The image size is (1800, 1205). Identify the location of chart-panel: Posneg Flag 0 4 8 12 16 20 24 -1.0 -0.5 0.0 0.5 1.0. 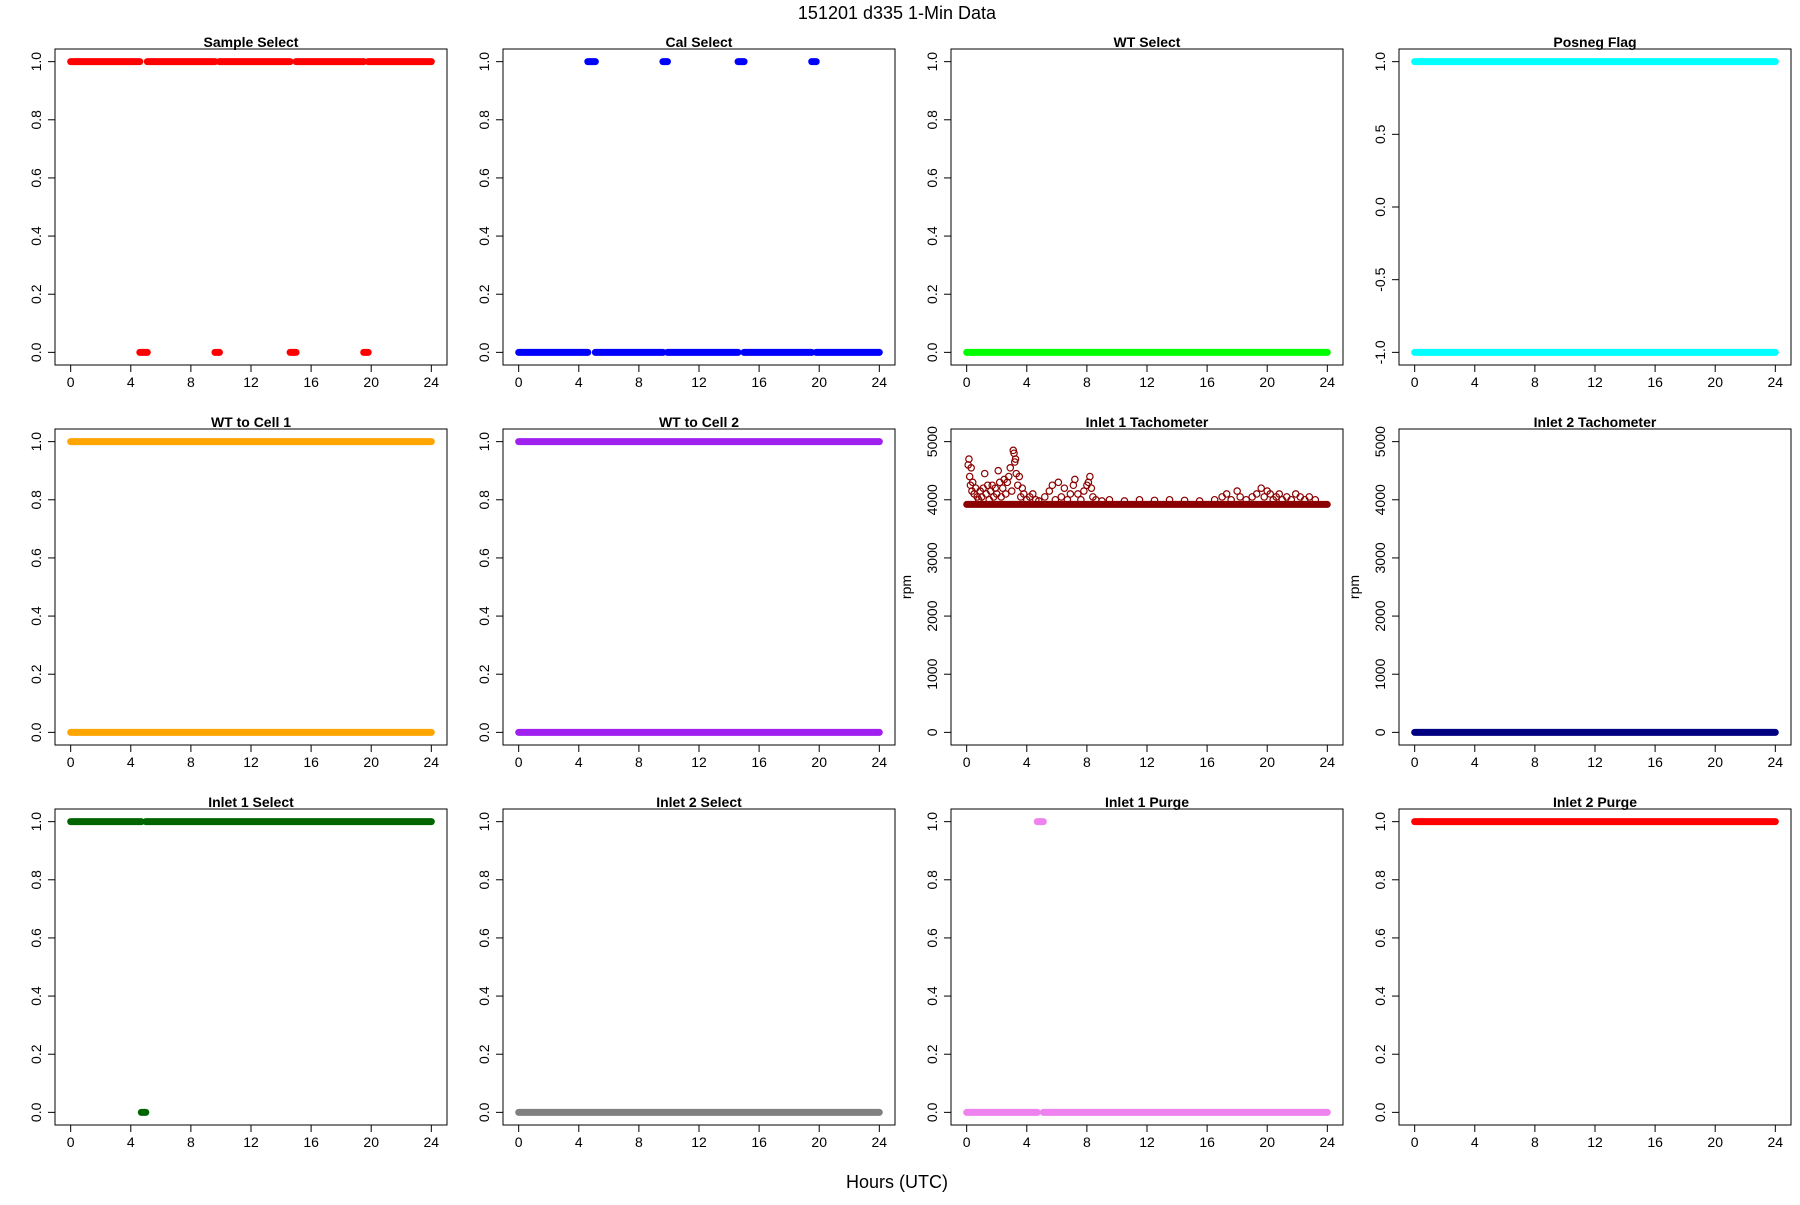
(1582, 212).